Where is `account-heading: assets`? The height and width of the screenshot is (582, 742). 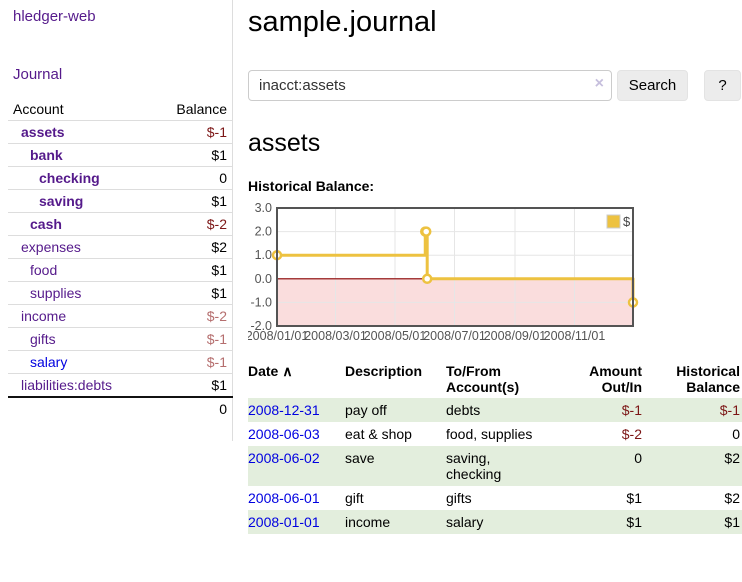 account-heading: assets is located at coordinates (284, 143).